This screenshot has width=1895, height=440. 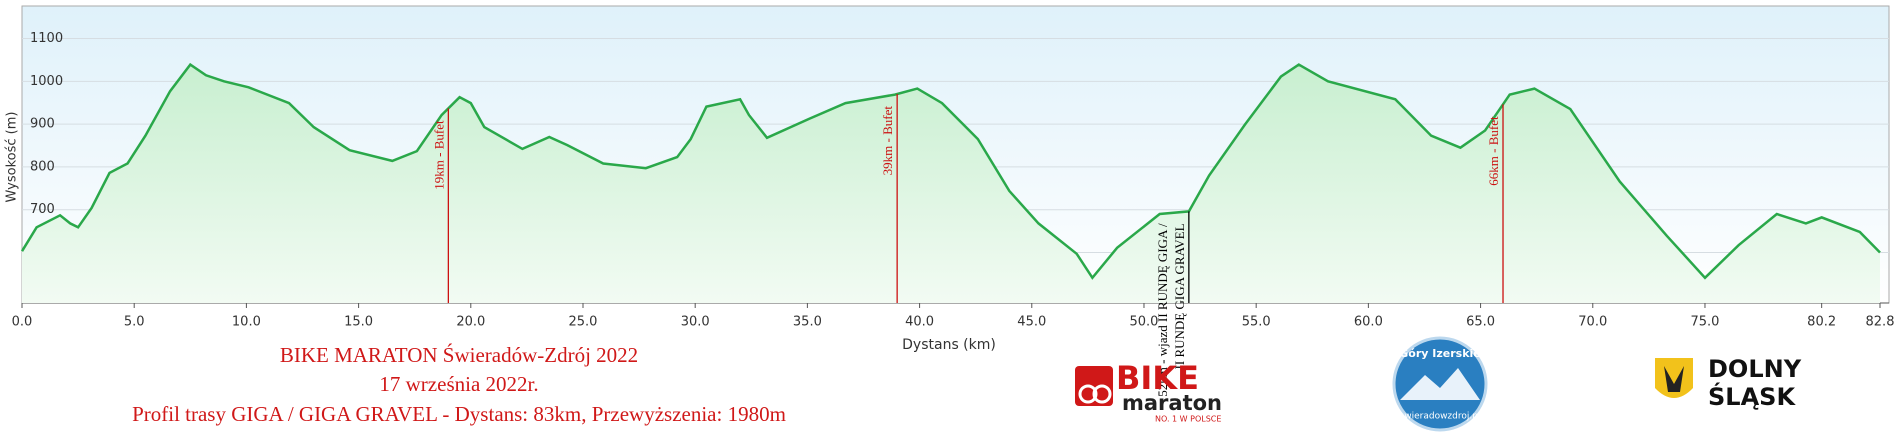 I want to click on x-tick-label: 75.0, so click(x=1704, y=322).